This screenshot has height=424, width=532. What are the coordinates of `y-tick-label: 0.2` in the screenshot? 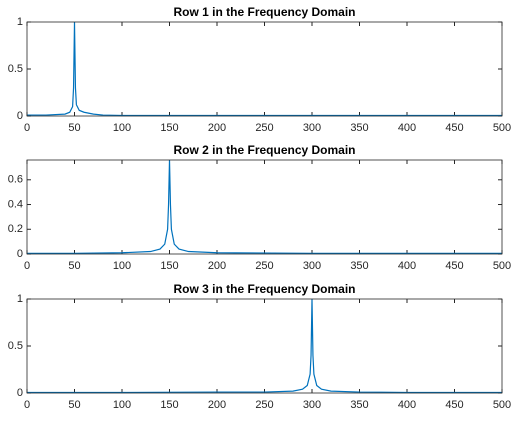 It's located at (15, 229).